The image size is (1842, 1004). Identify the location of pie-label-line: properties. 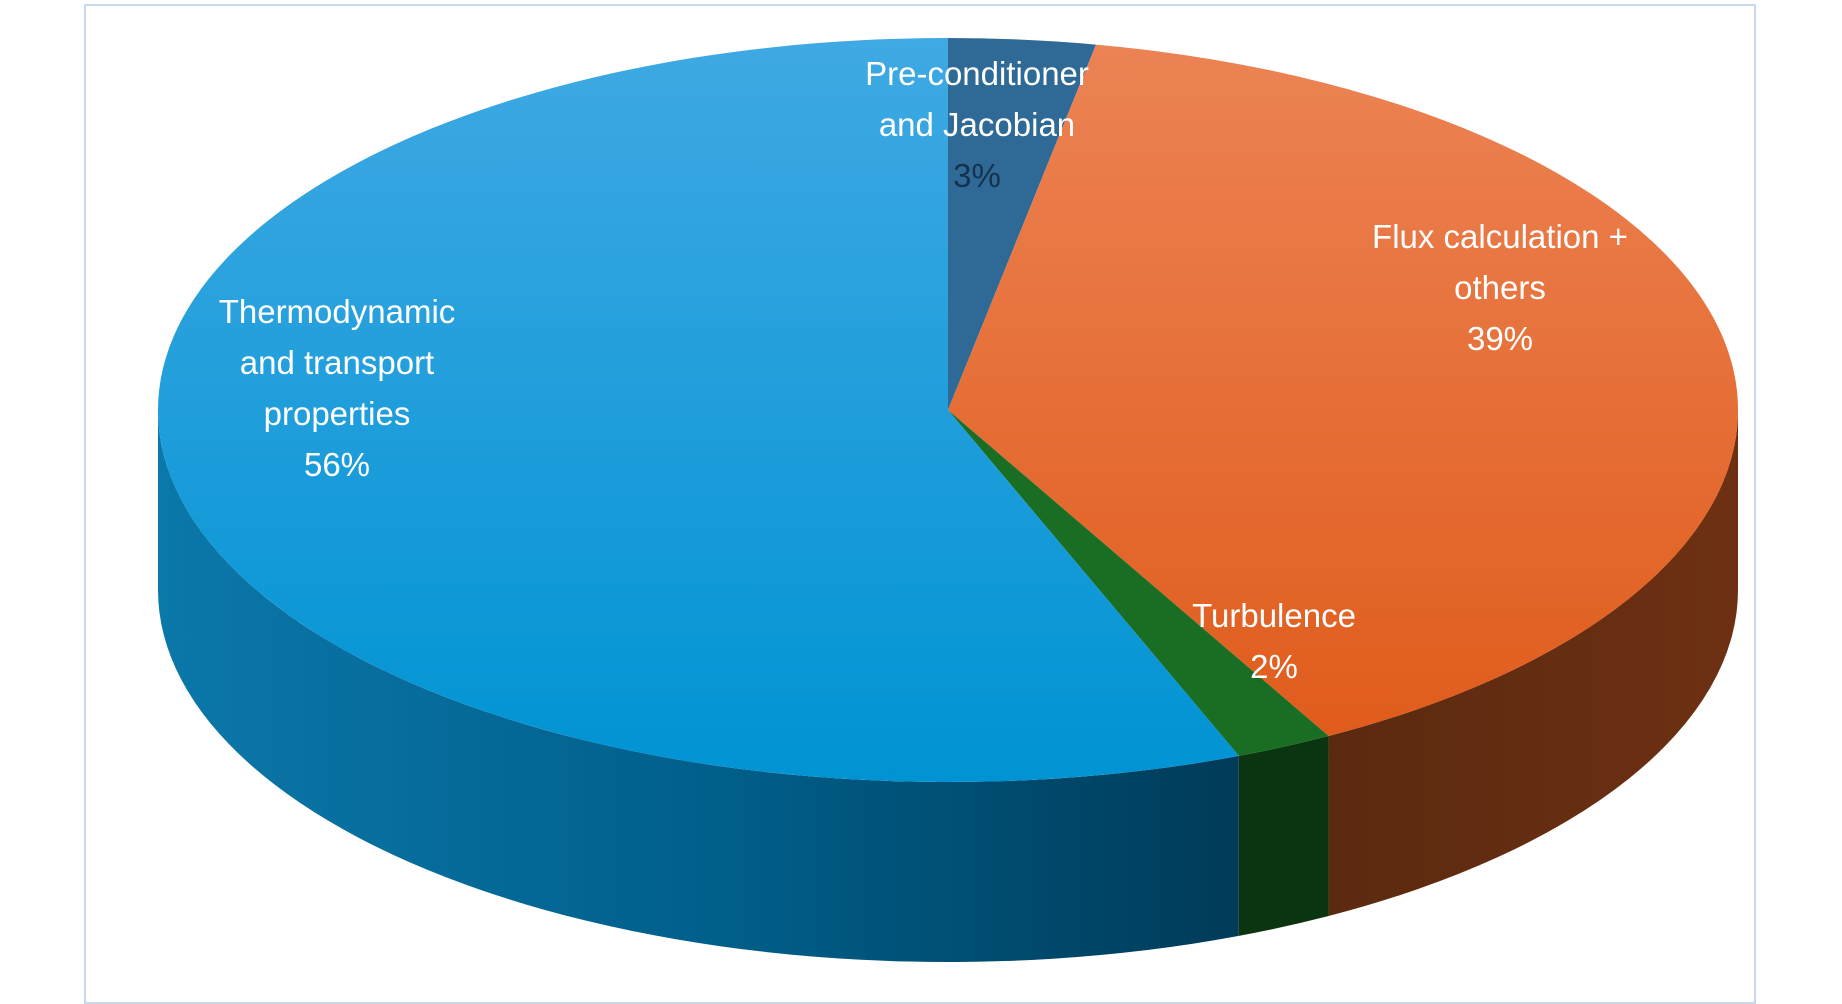
(337, 413).